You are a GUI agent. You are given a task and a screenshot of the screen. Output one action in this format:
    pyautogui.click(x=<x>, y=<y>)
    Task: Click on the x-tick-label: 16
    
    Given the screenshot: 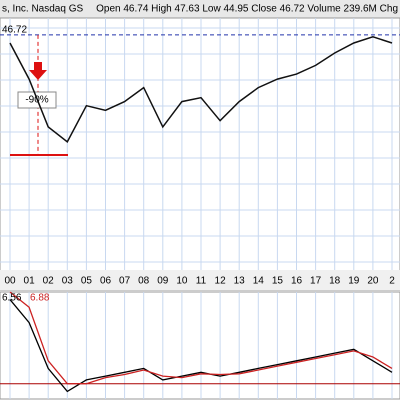 What is the action you would take?
    pyautogui.click(x=297, y=281)
    